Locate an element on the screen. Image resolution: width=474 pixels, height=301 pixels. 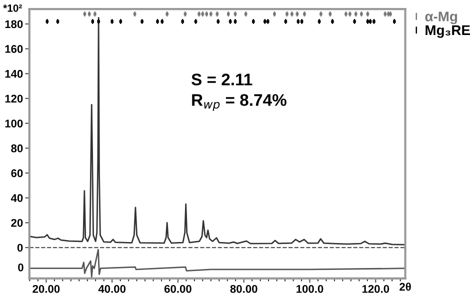
x-tick-label: 40.00 is located at coordinates (112, 288).